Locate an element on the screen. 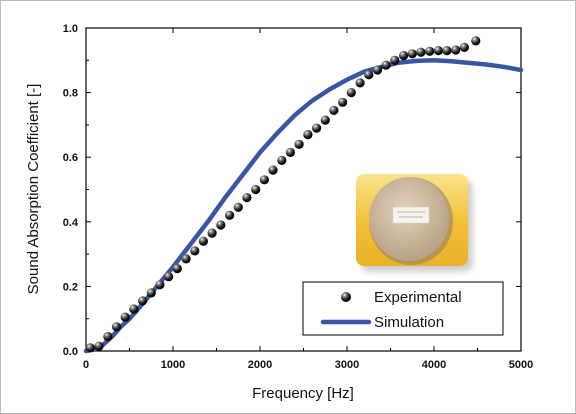 The width and height of the screenshot is (576, 414). x-tick-label: 0 is located at coordinates (86, 365).